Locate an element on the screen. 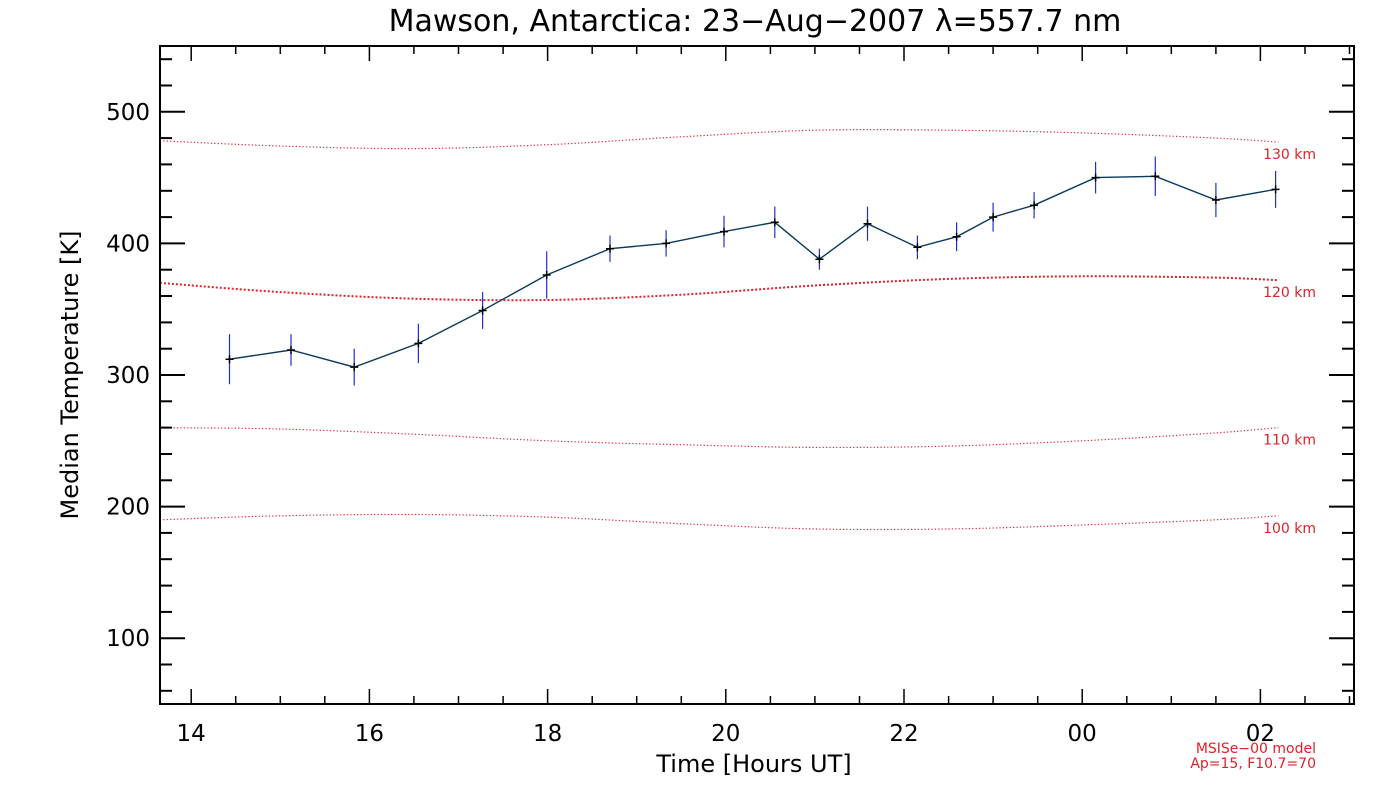 Image resolution: width=1400 pixels, height=800 pixels. y-tick-label-400: 400 is located at coordinates (128, 244).